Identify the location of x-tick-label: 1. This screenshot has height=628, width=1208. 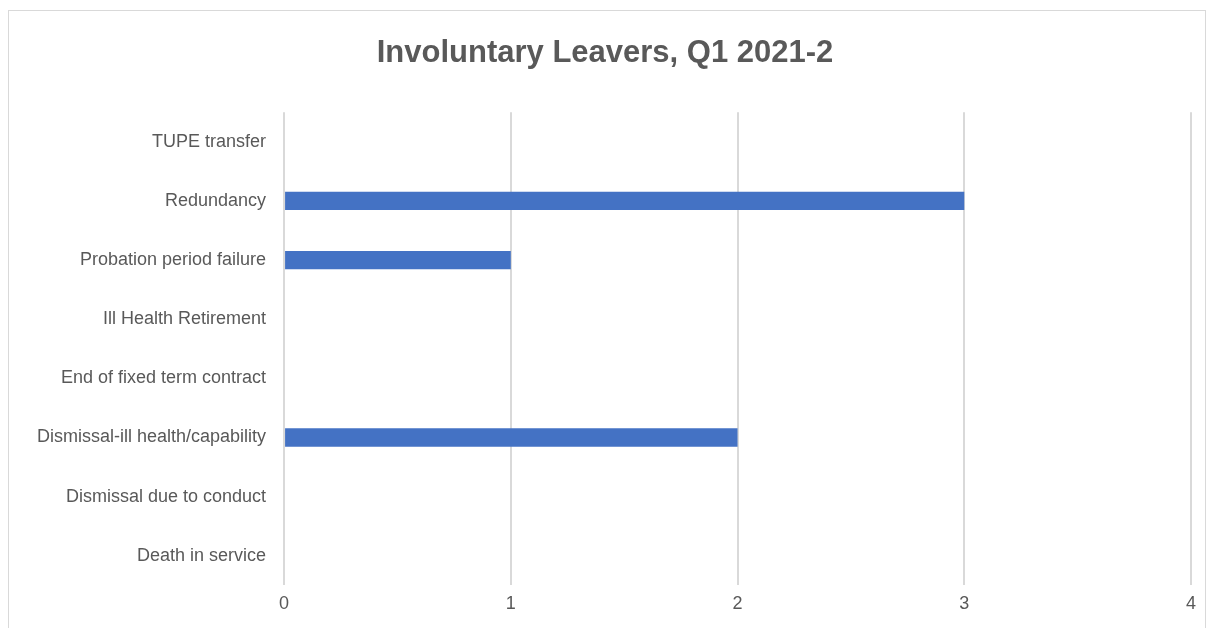
(510, 603).